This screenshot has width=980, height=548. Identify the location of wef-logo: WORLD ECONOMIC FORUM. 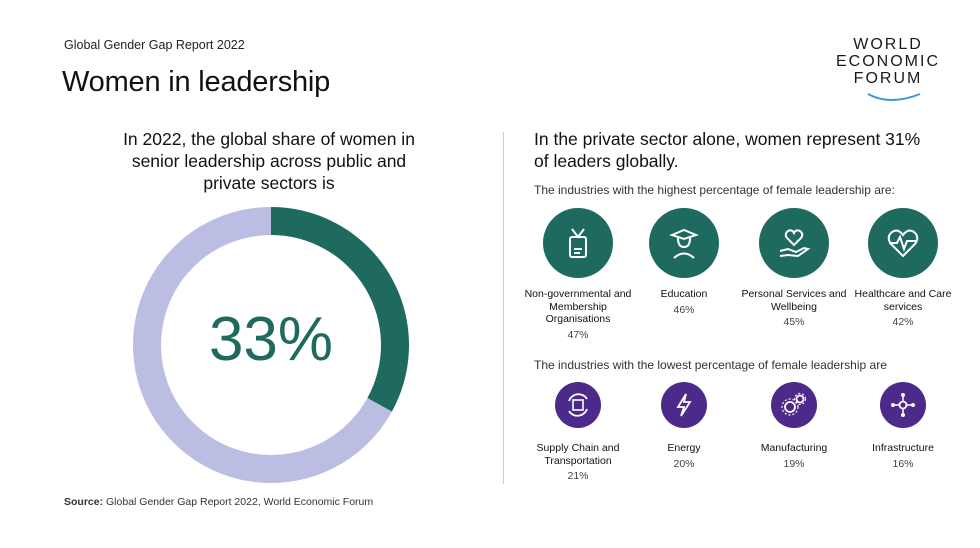
(888, 71).